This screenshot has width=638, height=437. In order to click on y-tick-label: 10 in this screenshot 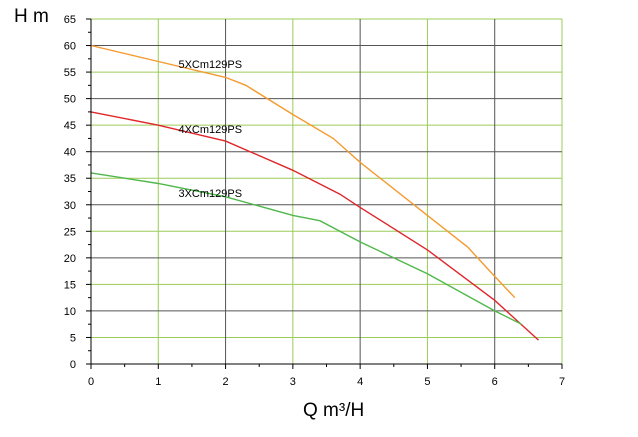, I will do `click(70, 312)`.